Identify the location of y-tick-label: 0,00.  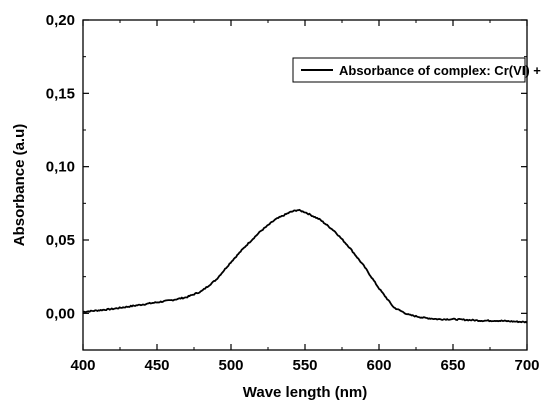
(60, 313).